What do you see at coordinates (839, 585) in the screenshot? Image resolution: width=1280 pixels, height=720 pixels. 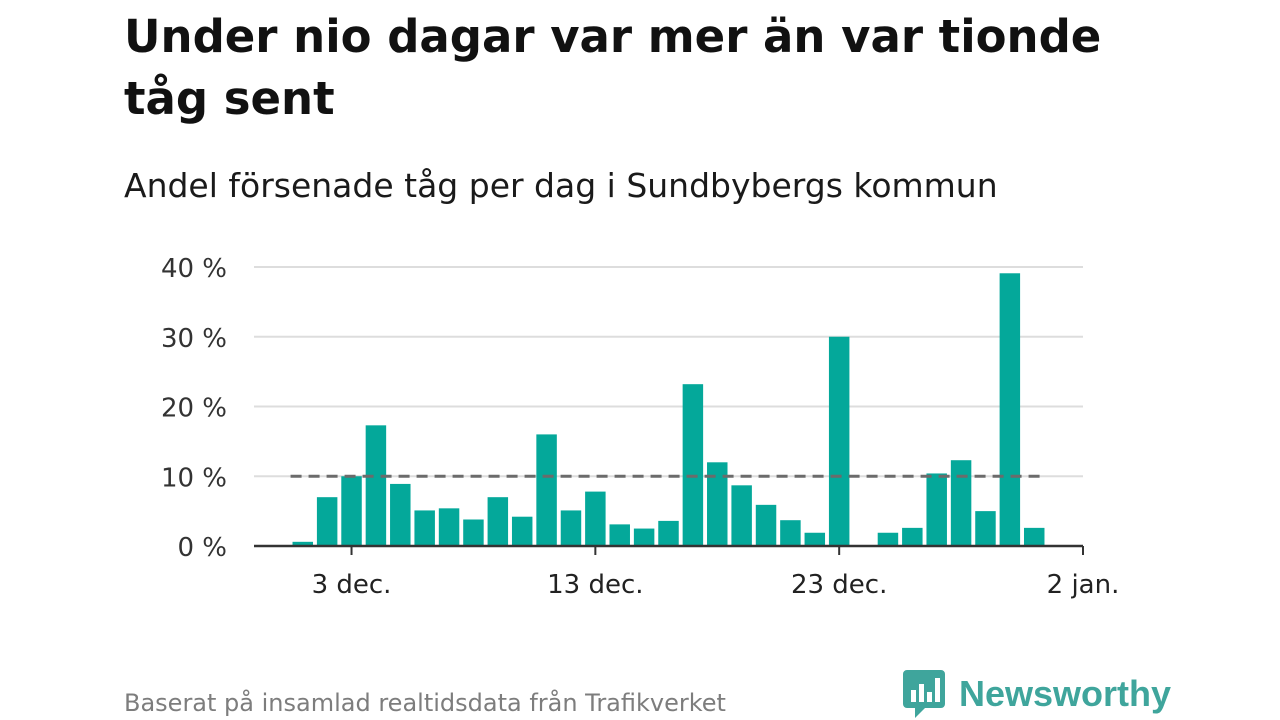 I see `x-tick-label: 23 dec.` at bounding box center [839, 585].